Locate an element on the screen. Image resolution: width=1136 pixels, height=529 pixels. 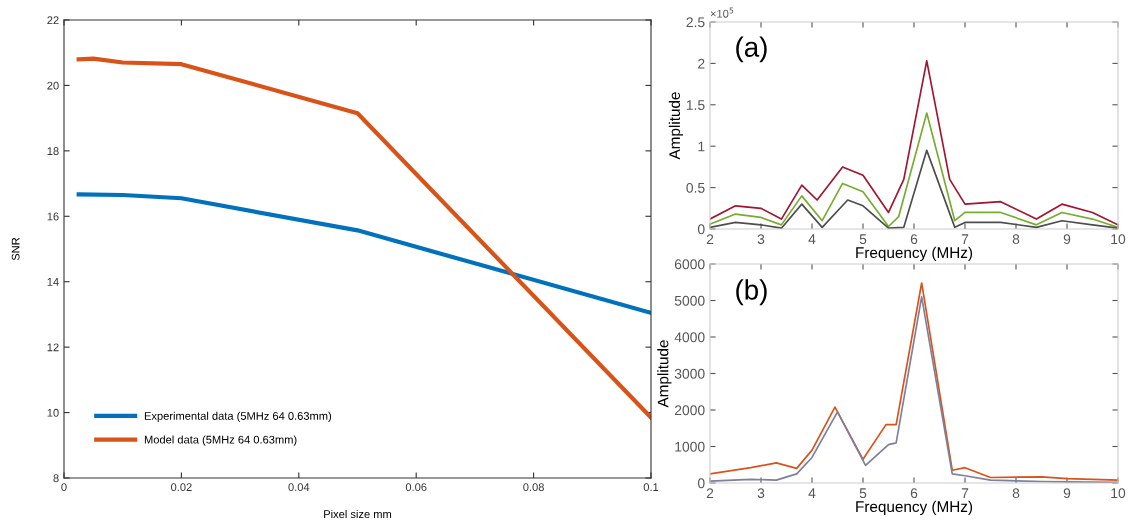
y-tick-label: 12 is located at coordinates (53, 347).